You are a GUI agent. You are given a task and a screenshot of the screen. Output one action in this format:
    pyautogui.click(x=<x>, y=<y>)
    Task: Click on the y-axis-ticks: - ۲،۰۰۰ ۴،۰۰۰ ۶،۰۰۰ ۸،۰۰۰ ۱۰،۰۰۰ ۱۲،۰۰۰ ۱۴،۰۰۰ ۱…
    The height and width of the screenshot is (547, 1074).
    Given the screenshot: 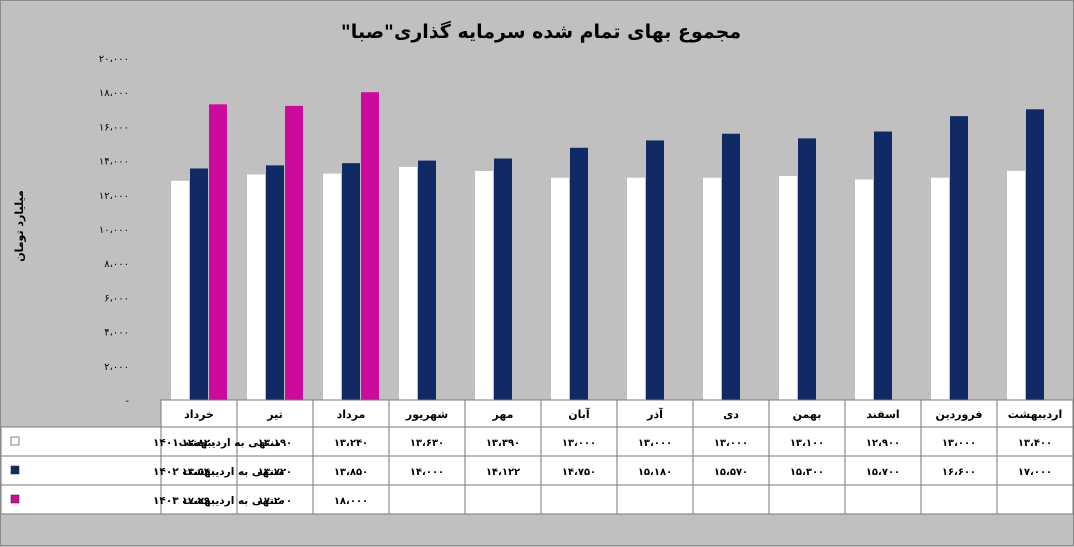 What is the action you would take?
    pyautogui.click(x=114, y=230)
    